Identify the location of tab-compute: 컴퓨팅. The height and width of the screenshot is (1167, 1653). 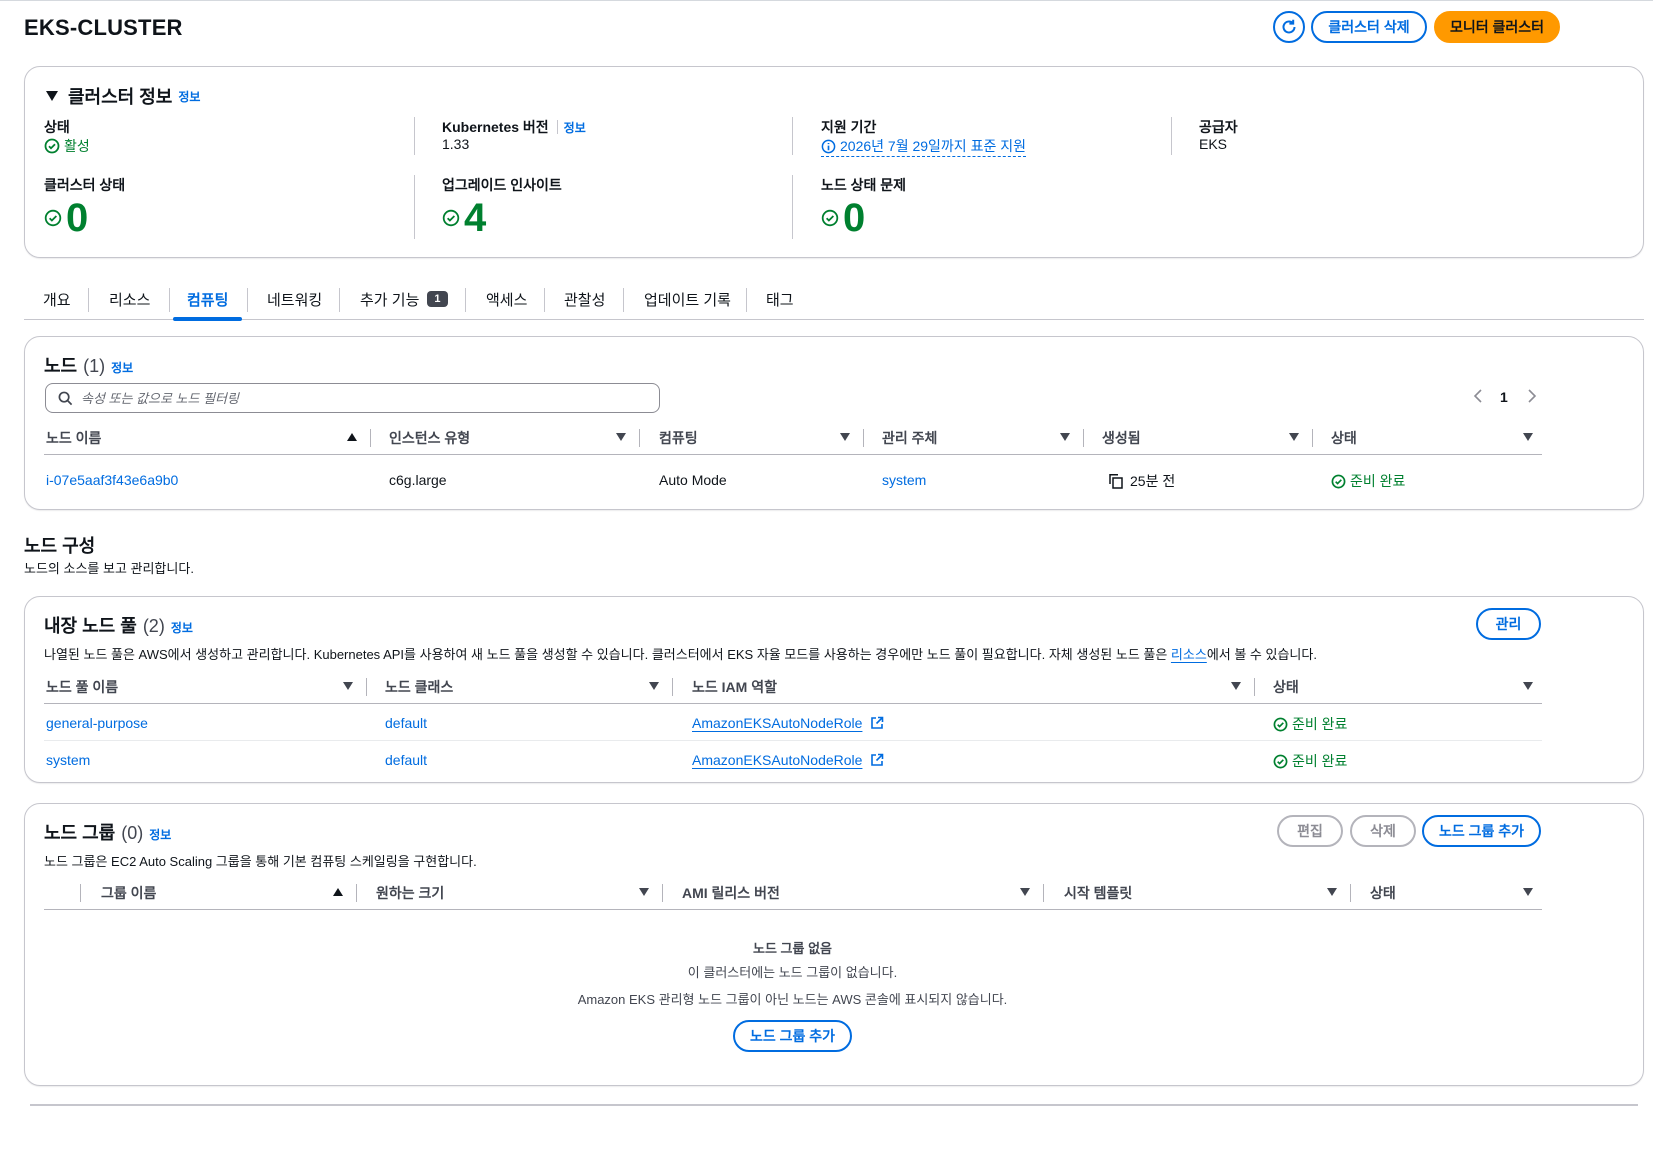
(207, 299).